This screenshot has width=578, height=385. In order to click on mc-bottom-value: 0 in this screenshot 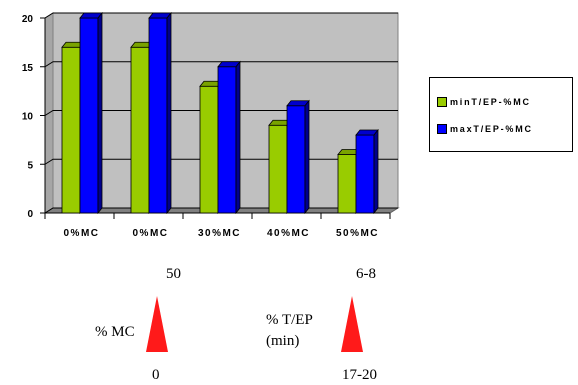, I will do `click(156, 375)`.